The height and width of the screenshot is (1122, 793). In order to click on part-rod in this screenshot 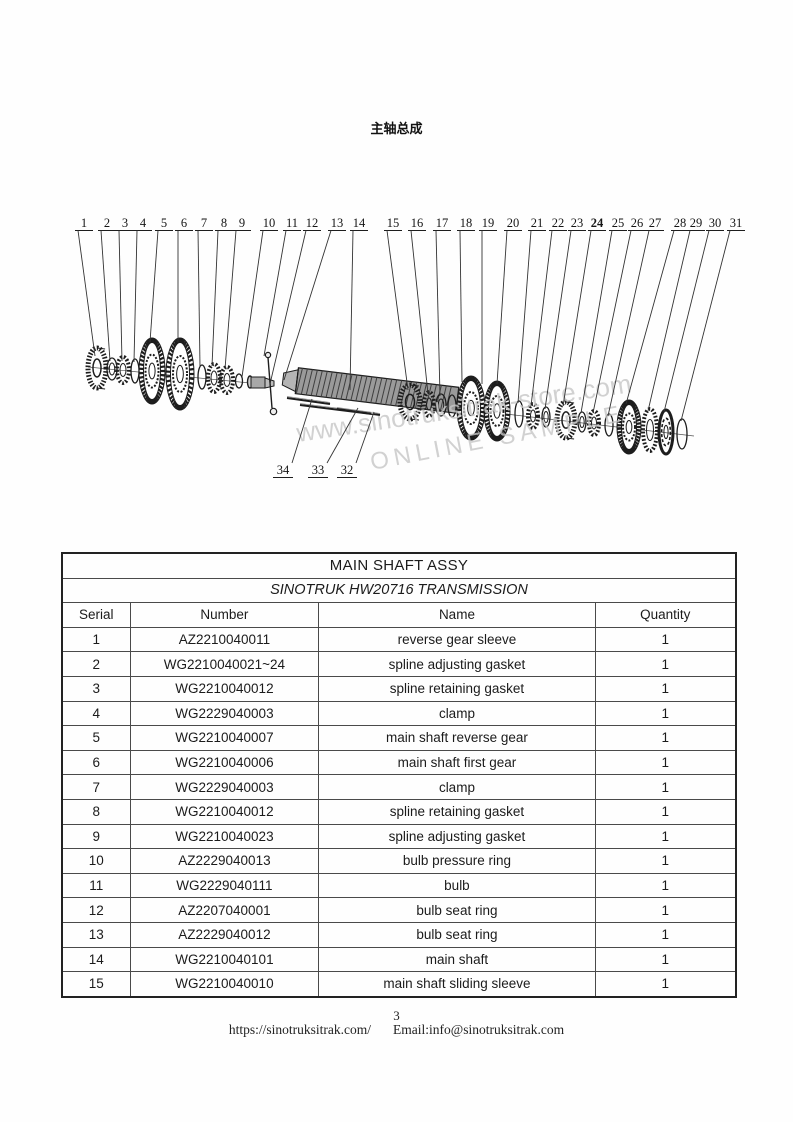, I will do `click(308, 400)`.